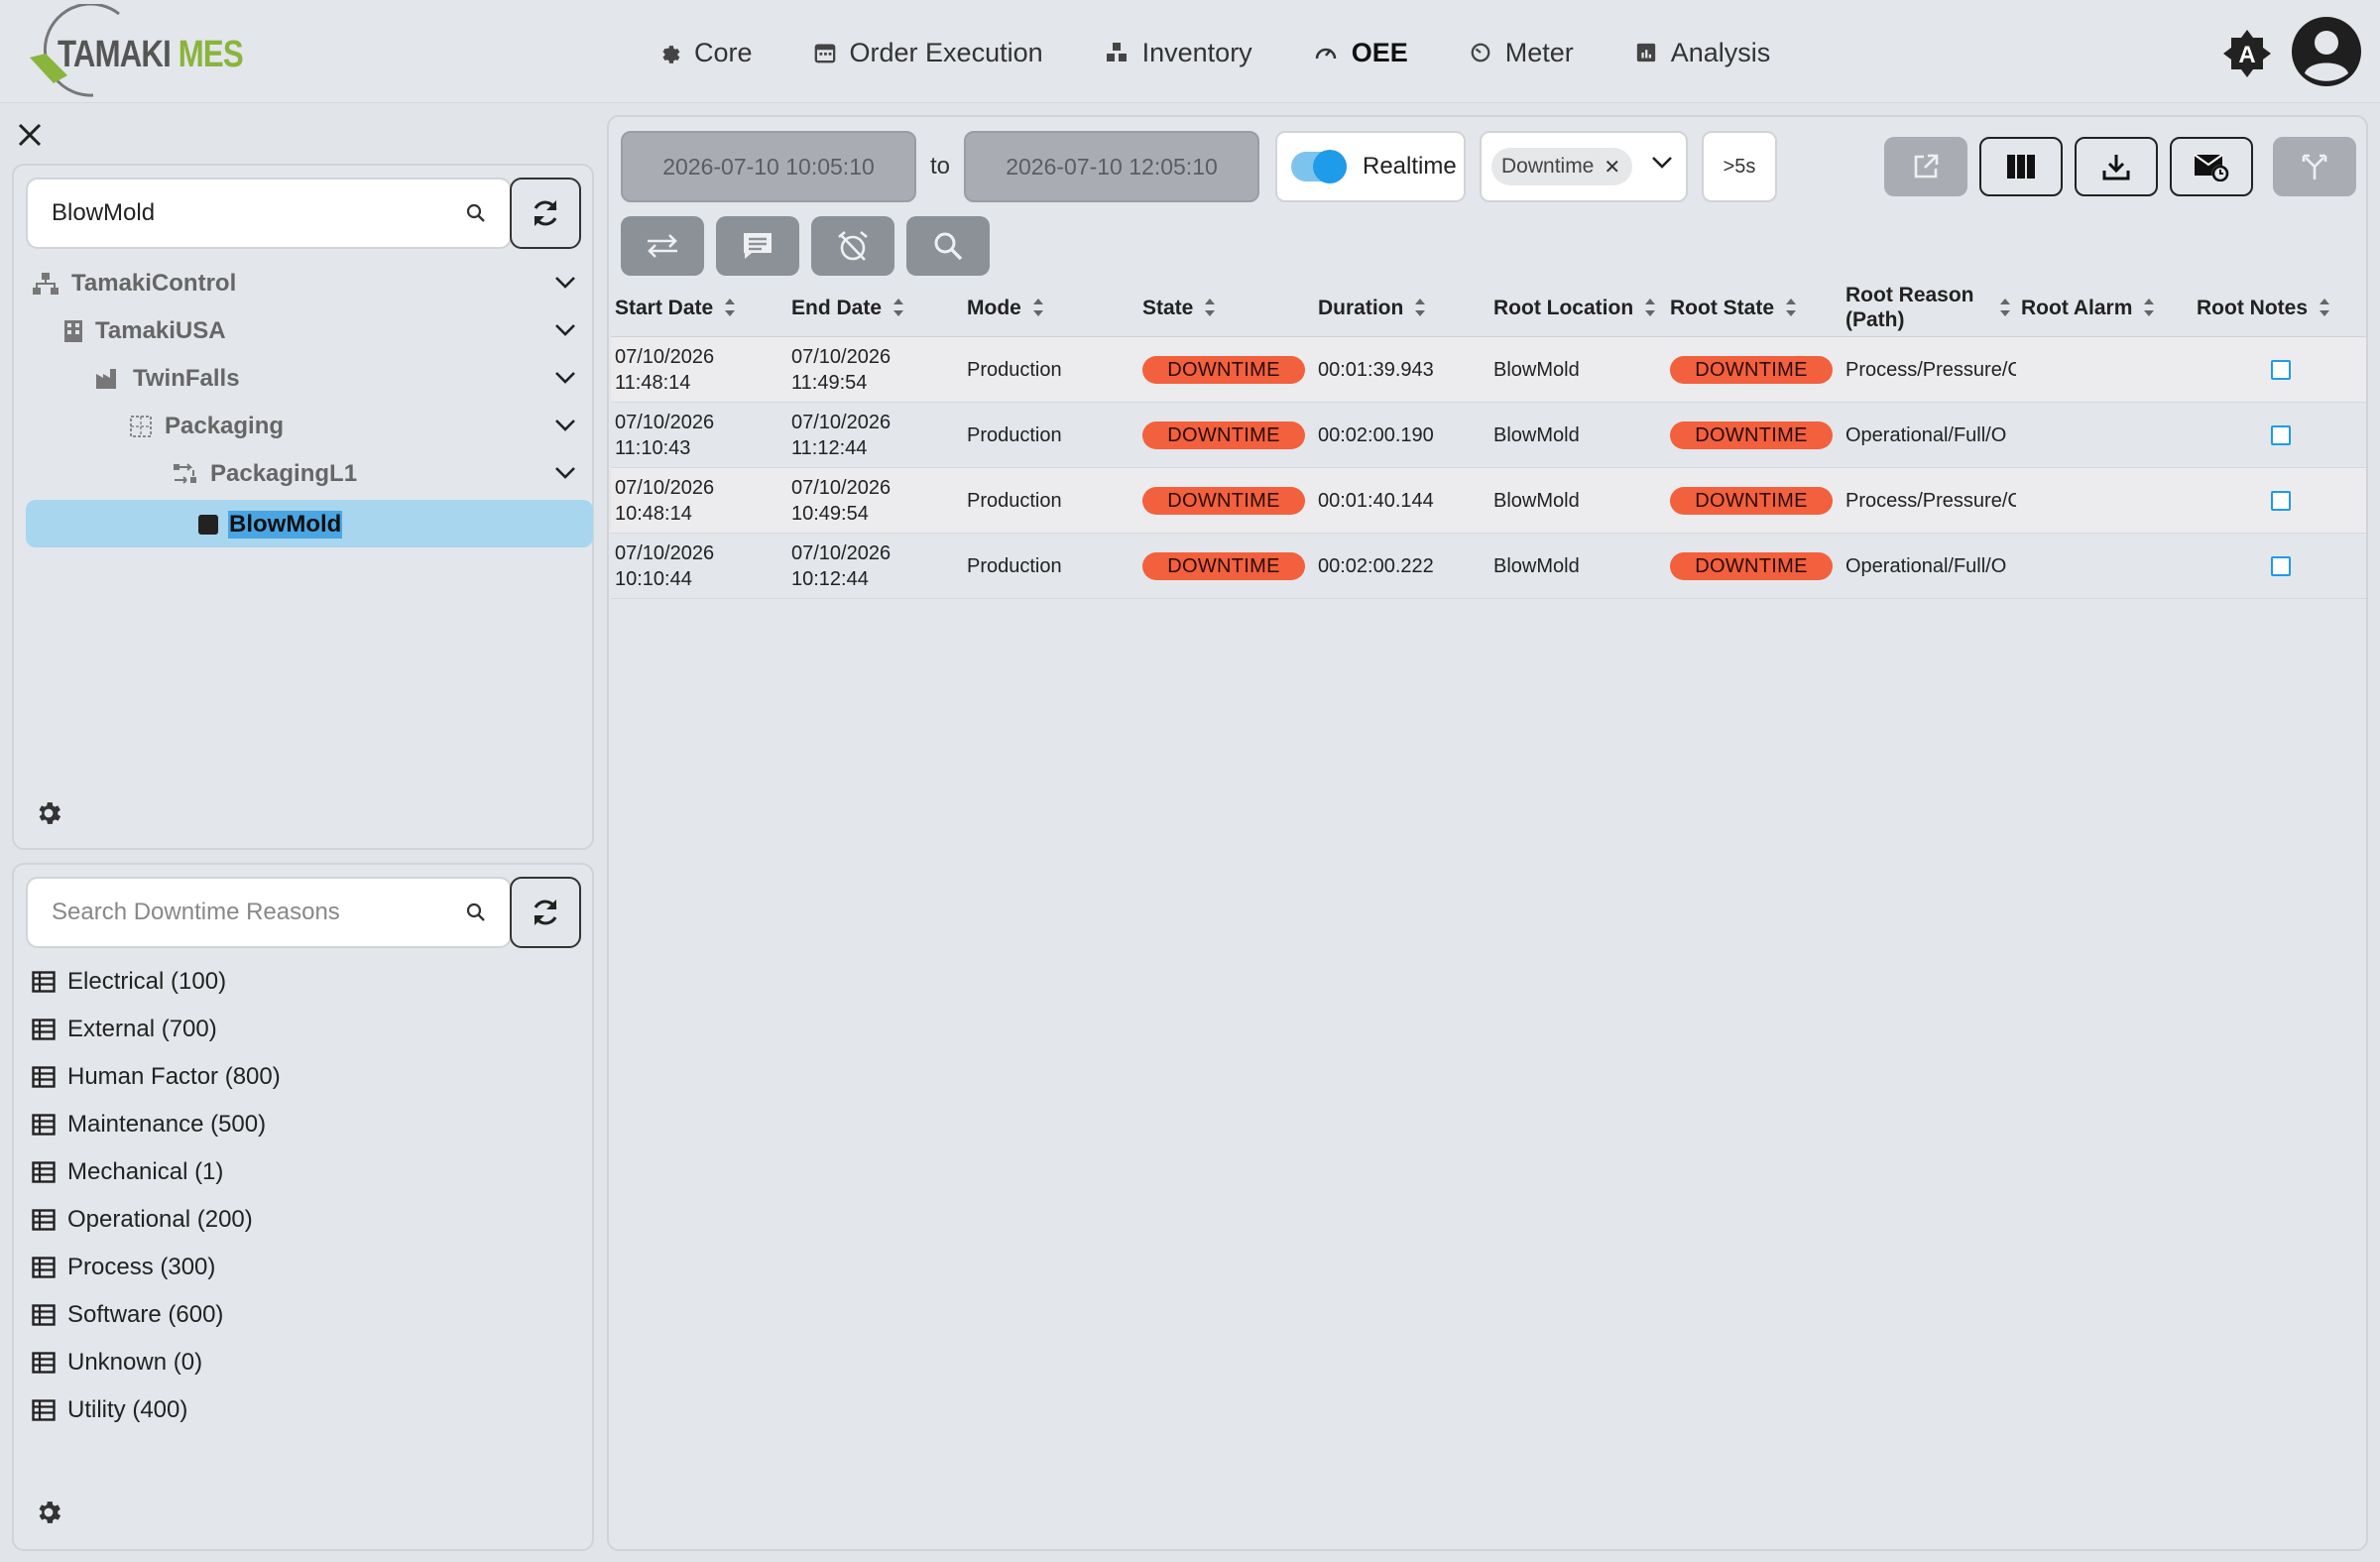 This screenshot has height=1562, width=2380. What do you see at coordinates (127, 1315) in the screenshot?
I see `reason-item-software: Software (600)` at bounding box center [127, 1315].